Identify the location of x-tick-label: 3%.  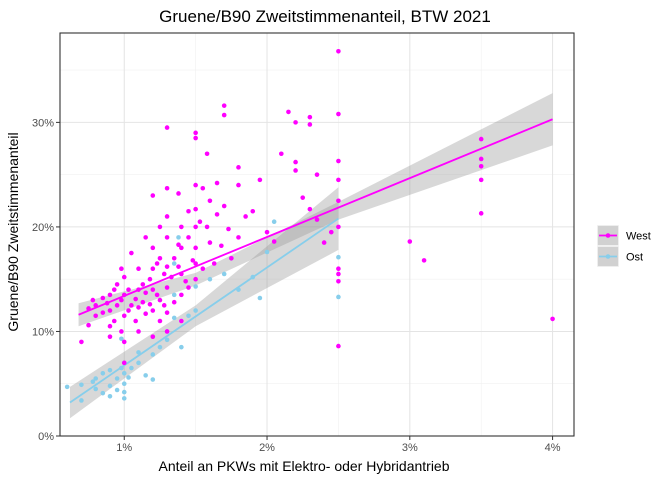
(410, 448).